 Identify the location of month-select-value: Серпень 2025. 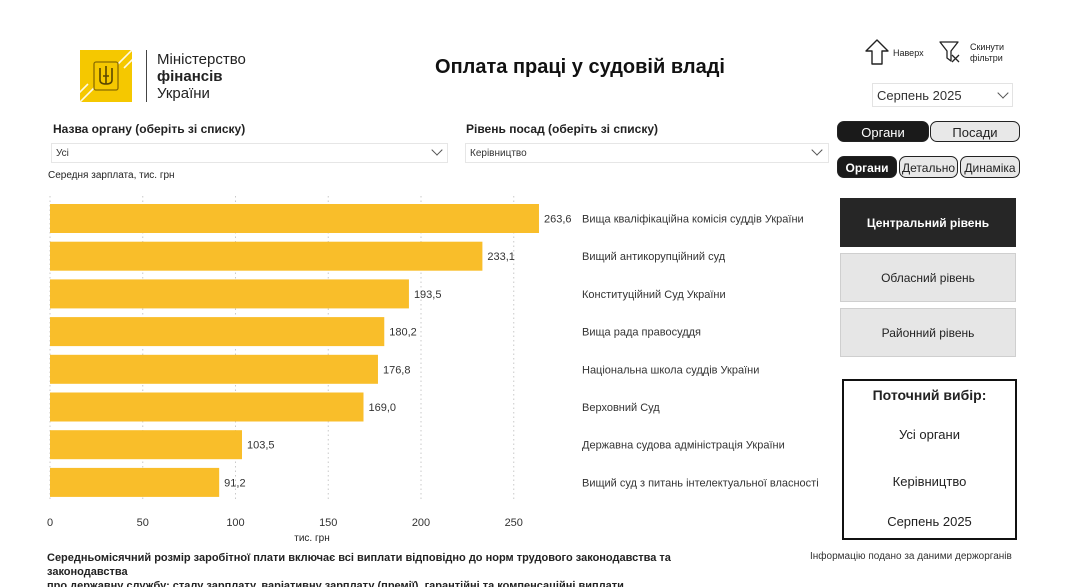
(919, 95).